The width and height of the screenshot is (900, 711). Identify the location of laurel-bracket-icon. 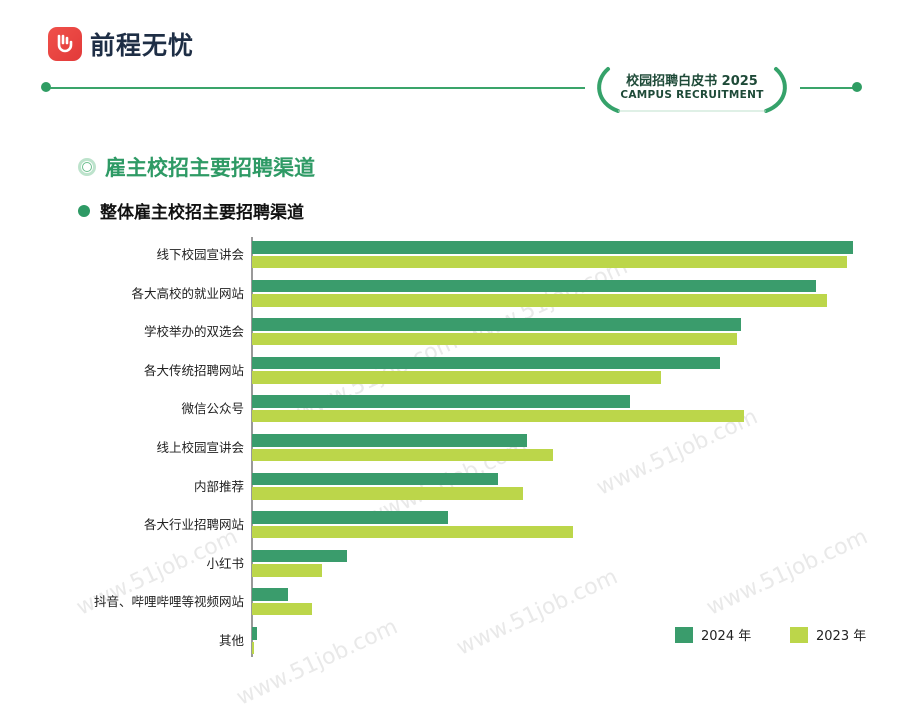
(692, 90).